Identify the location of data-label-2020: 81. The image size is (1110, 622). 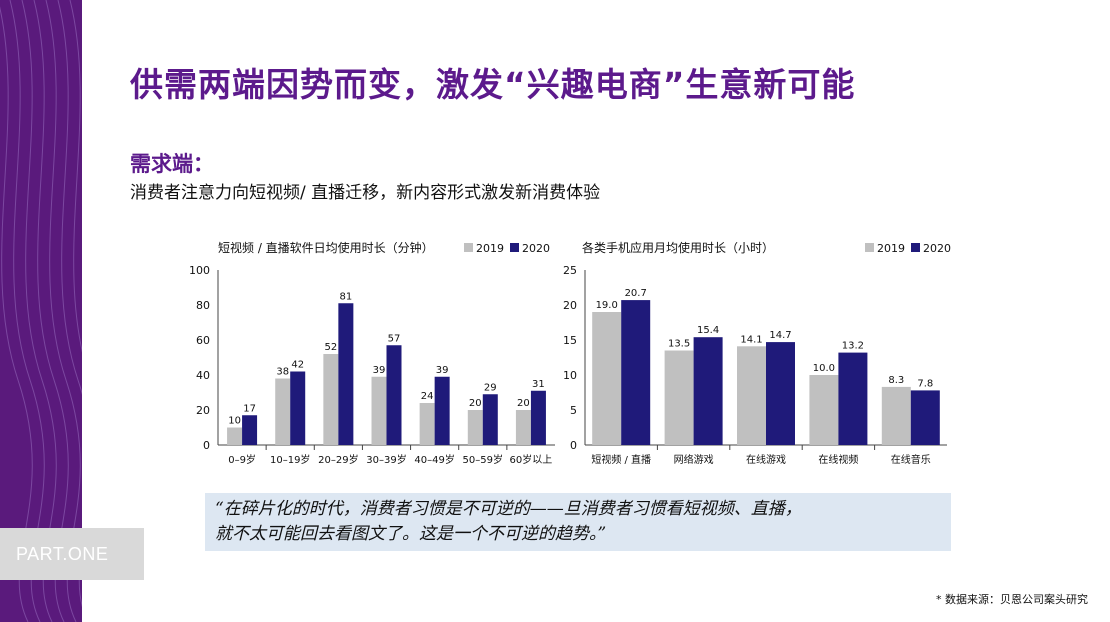
(345, 296).